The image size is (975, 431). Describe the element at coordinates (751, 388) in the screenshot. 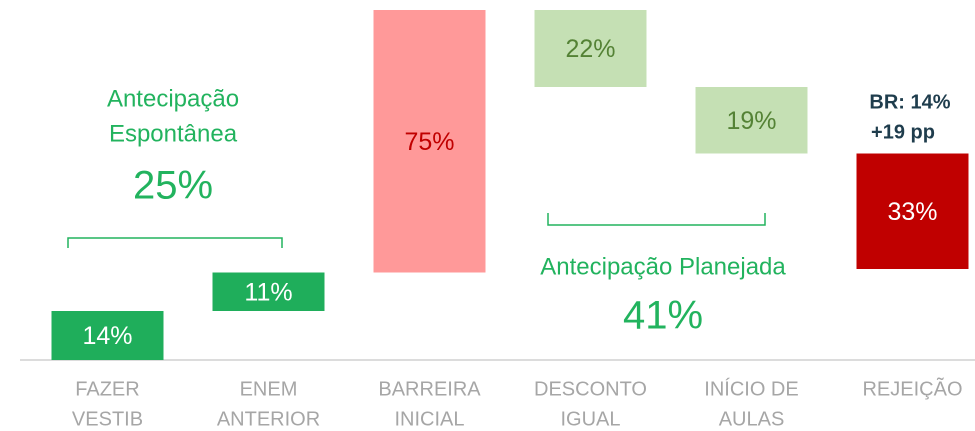

I see `x-tick-label: INÍCIO DE` at that location.